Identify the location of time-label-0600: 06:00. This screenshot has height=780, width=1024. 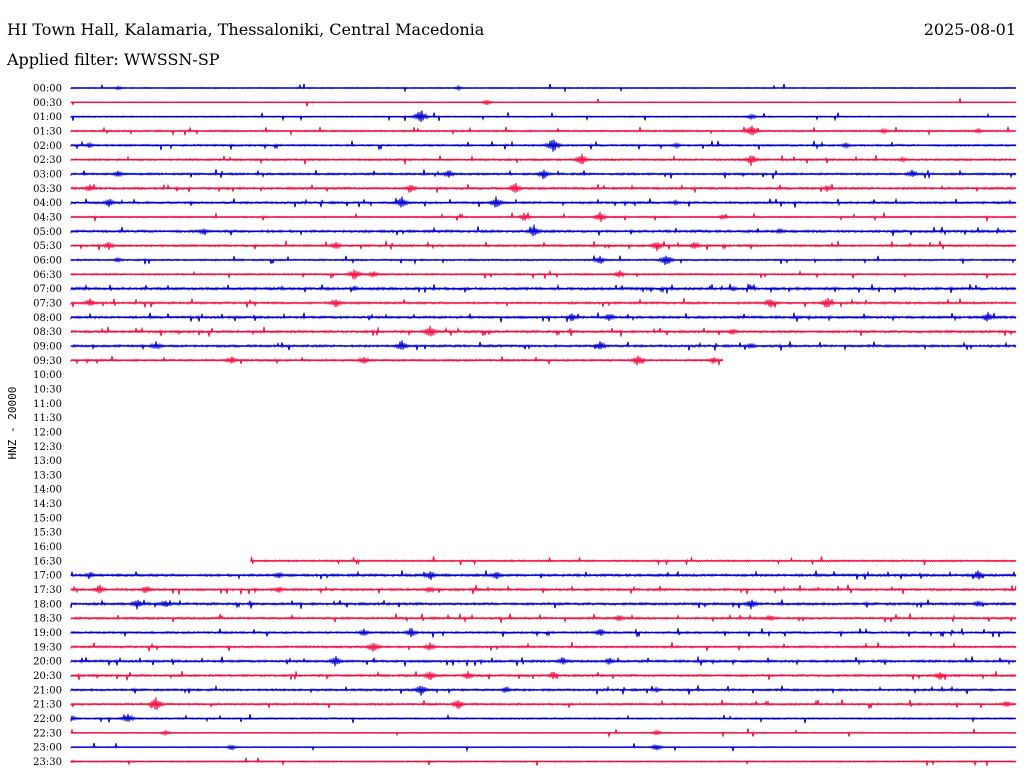
(47, 260).